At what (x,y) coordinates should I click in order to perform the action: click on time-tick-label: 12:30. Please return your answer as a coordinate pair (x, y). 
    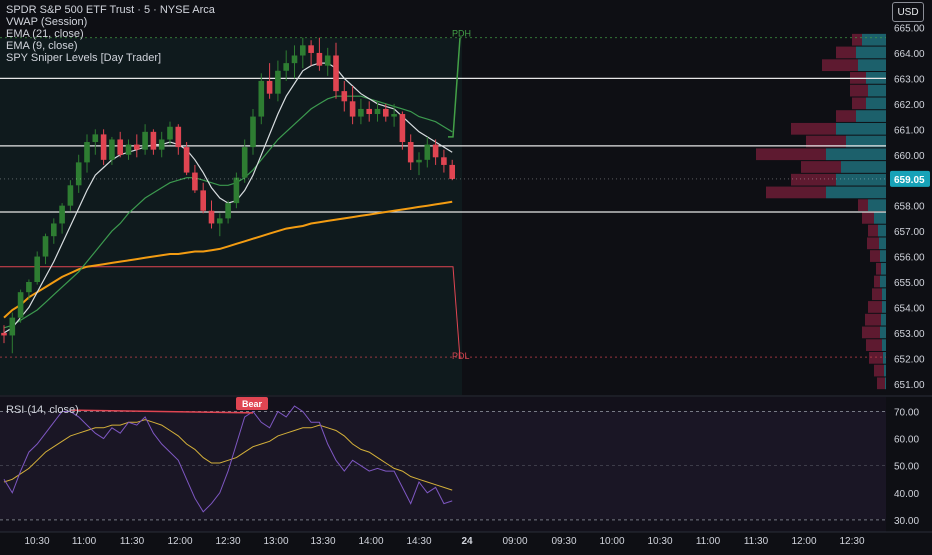
    Looking at the image, I should click on (851, 541).